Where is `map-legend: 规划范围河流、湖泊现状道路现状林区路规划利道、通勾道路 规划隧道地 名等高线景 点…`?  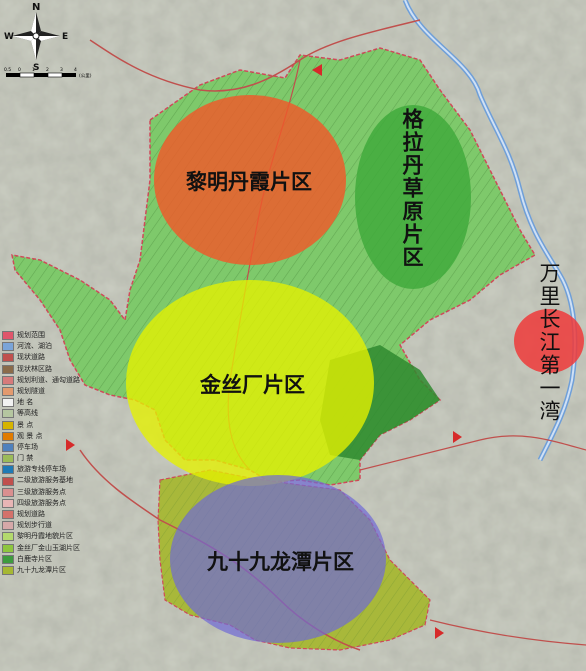
map-legend: 规划范围河流、湖泊现状道路现状林区路规划利道、通勾道路 规划隧道地 名等高线景 点… is located at coordinates (48, 453).